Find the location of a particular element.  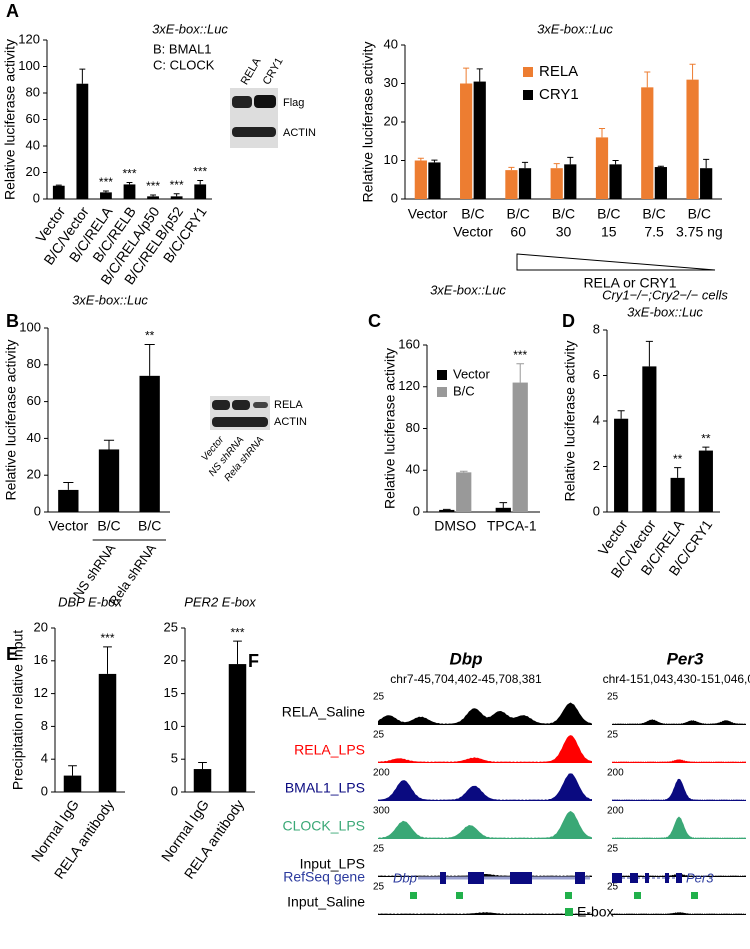

legend-swatch is located at coordinates (528, 95).